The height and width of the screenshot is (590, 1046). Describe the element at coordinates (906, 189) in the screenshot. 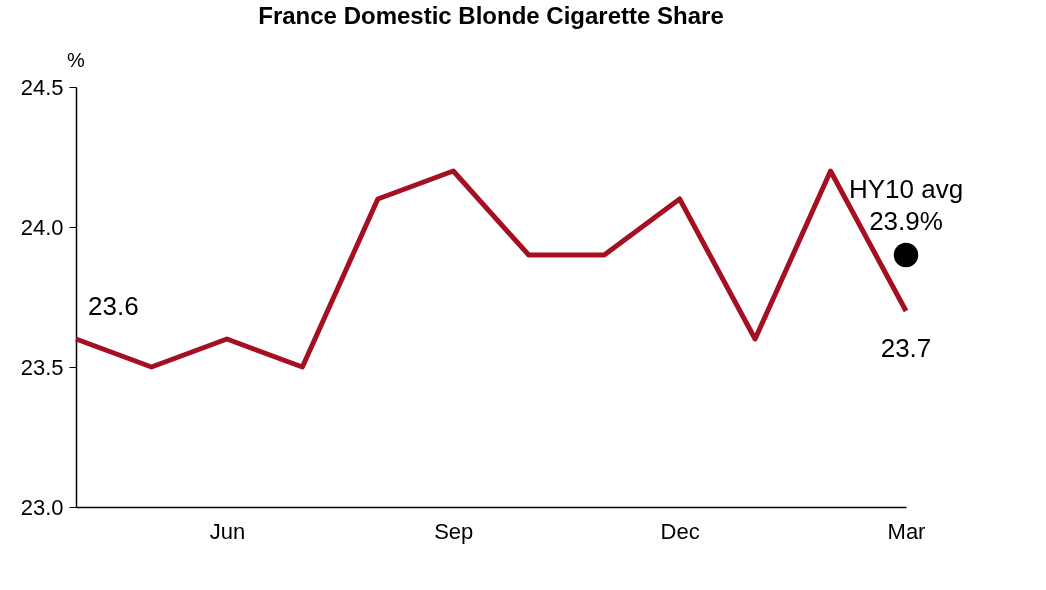

I see `text: HY10 avg` at that location.